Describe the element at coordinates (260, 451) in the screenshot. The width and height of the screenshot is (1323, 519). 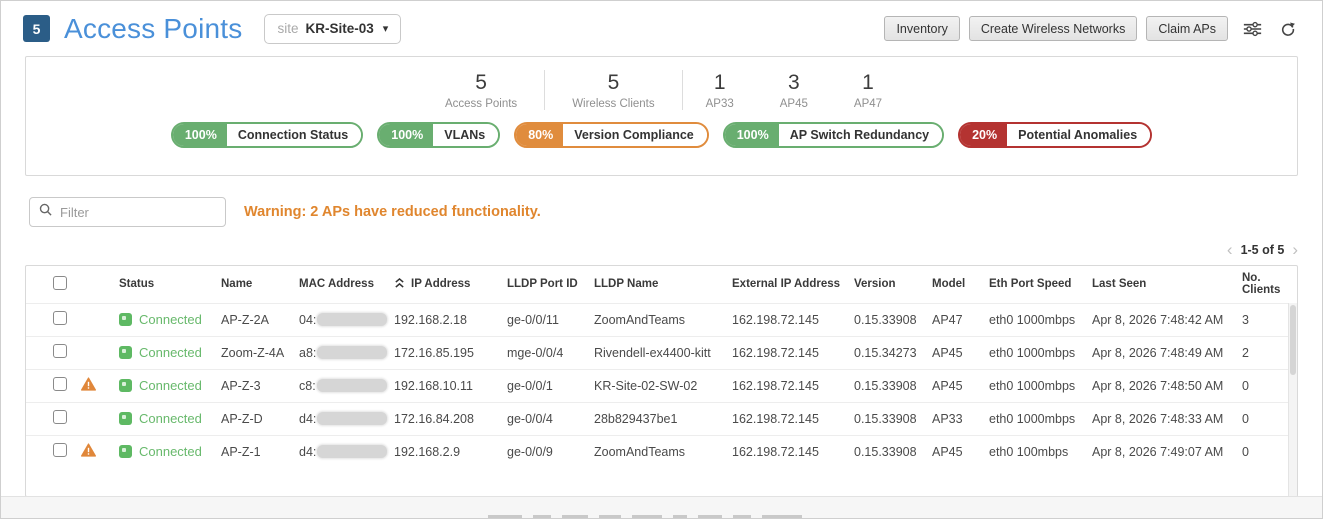
I see `cell-ap-name: AP-Z-1` at that location.